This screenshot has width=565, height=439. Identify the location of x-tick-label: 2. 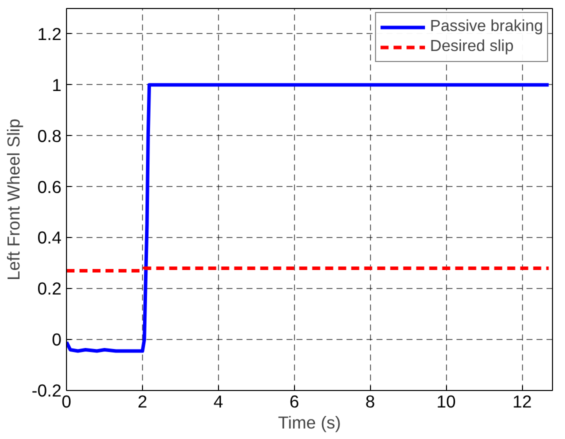
(143, 402).